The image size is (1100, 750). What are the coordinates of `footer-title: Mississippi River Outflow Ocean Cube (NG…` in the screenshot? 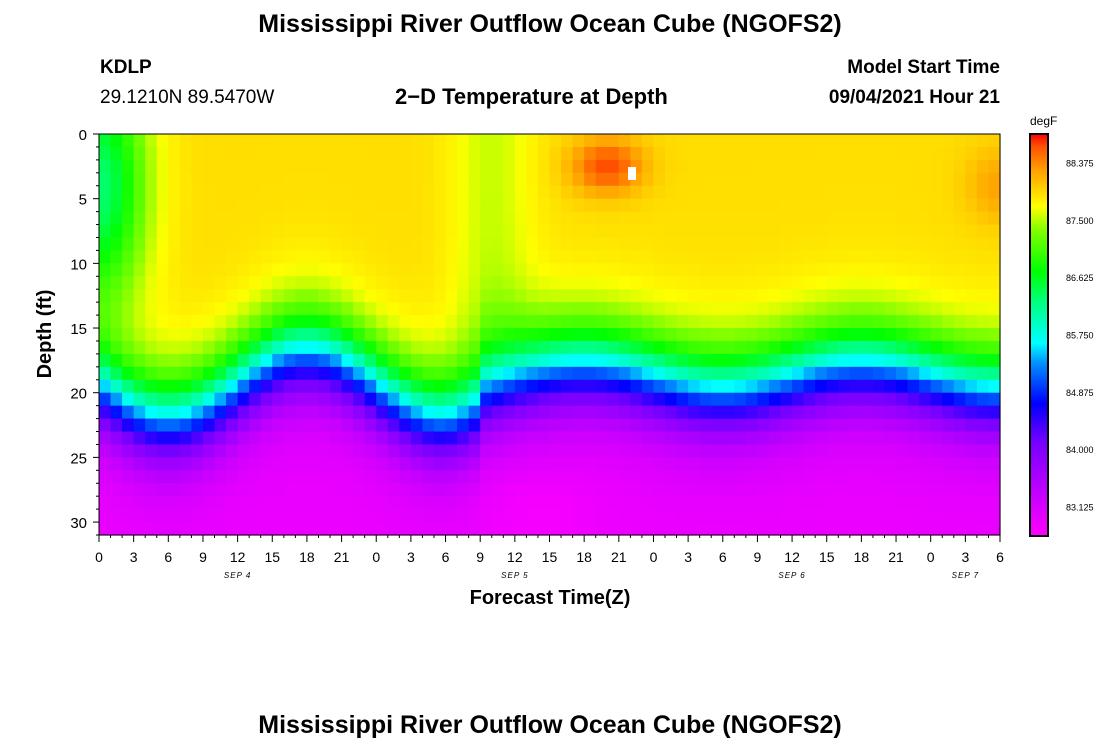 It's located at (550, 725).